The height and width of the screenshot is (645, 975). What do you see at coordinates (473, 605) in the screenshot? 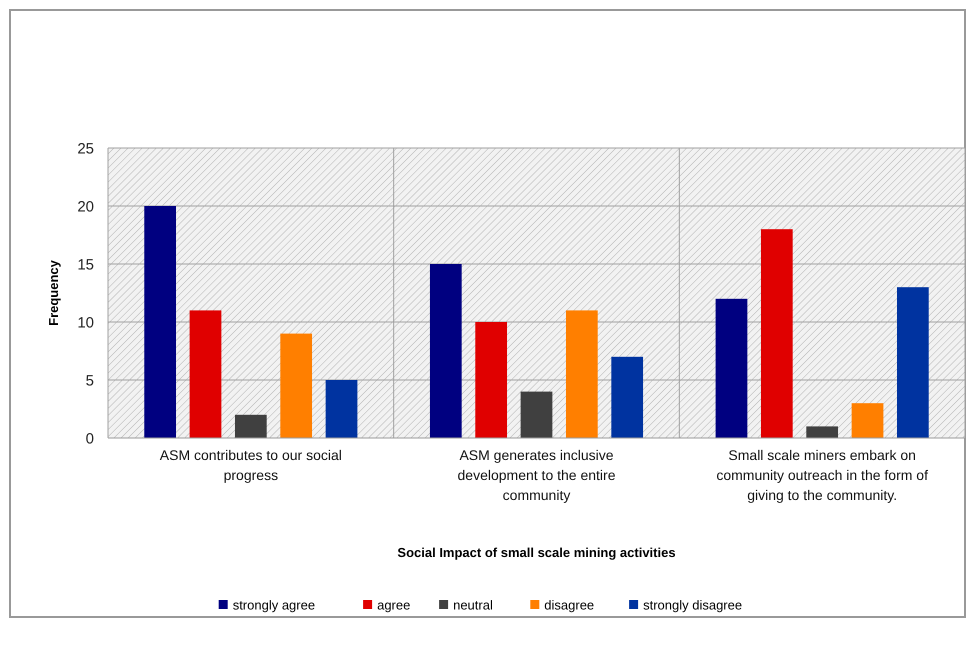
I see `legend-label: neutral` at bounding box center [473, 605].